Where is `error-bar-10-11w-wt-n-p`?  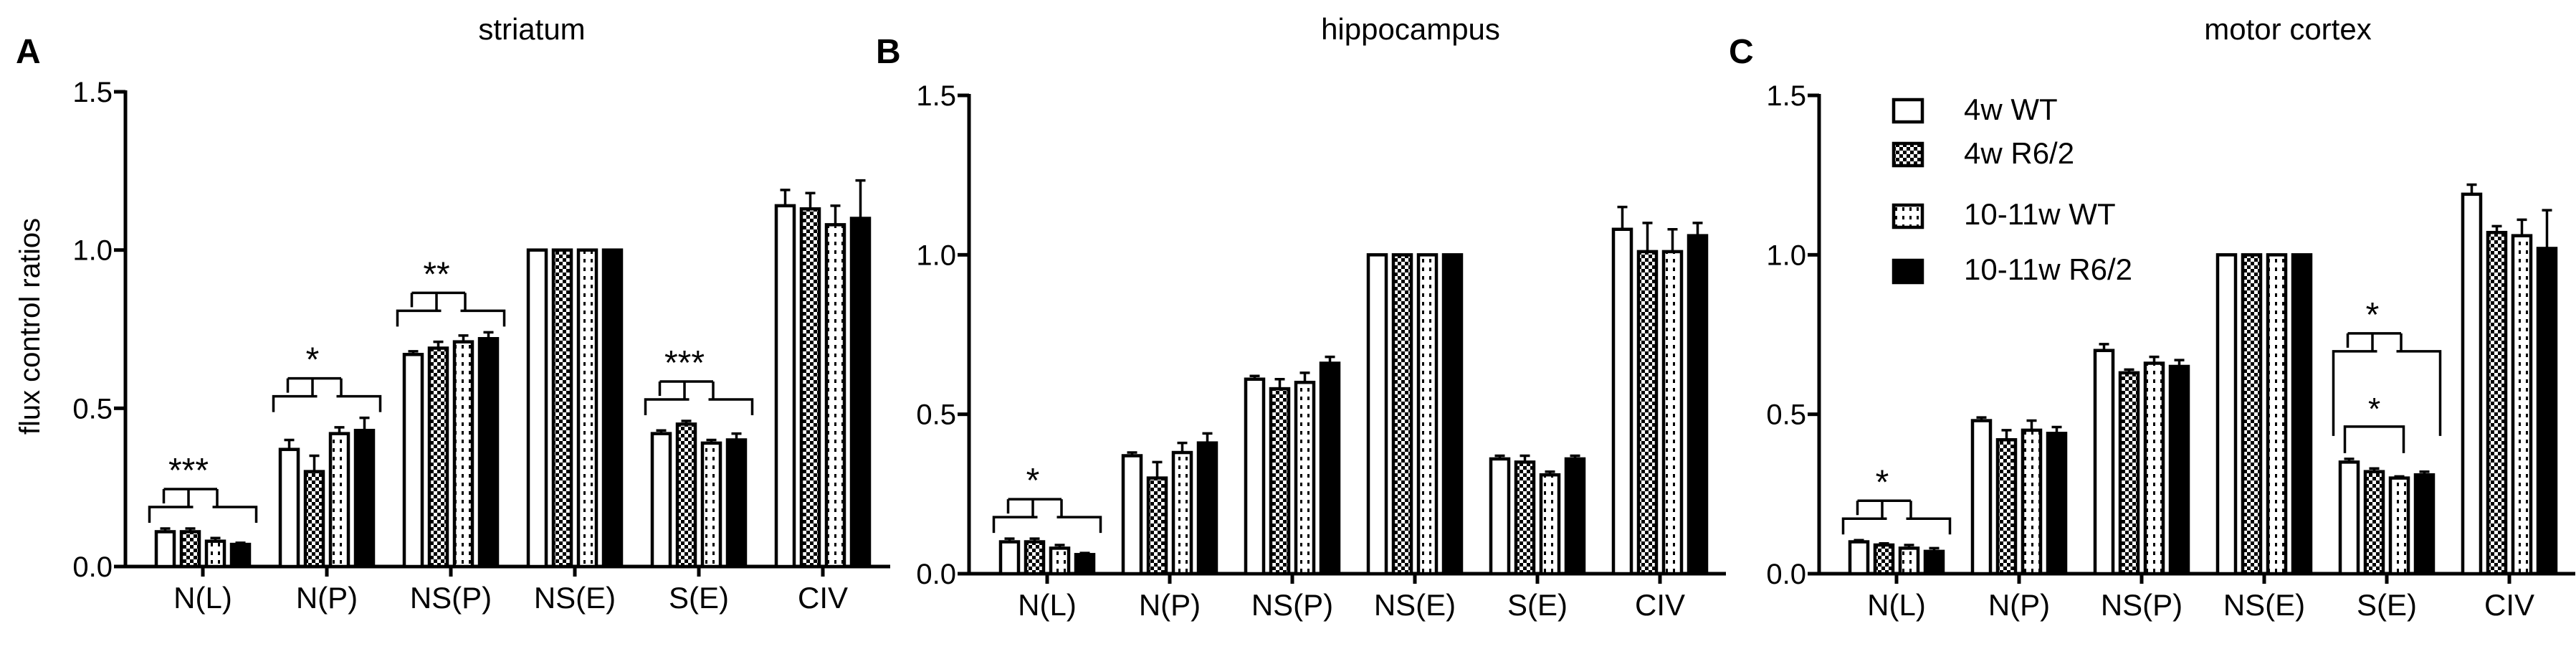
error-bar-10-11w-wt-n-p is located at coordinates (339, 430).